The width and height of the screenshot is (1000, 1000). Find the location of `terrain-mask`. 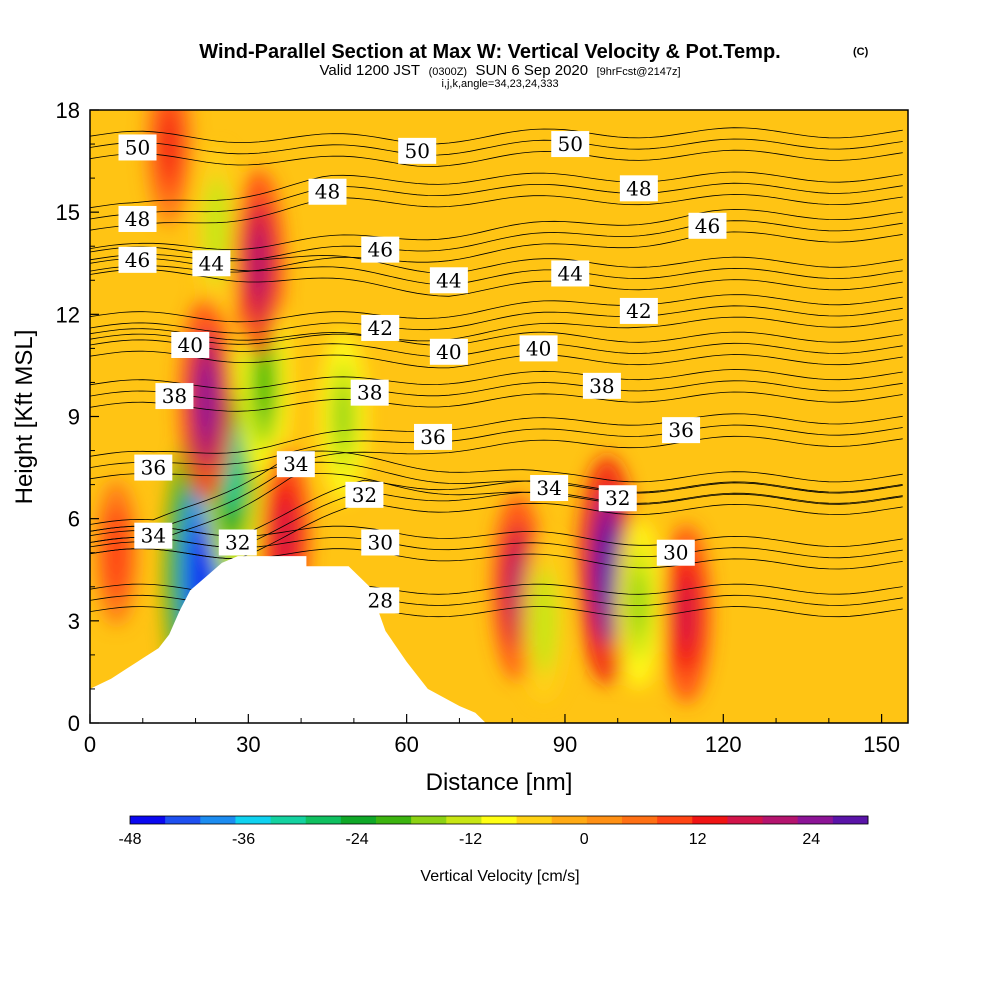

terrain-mask is located at coordinates (499, 639).